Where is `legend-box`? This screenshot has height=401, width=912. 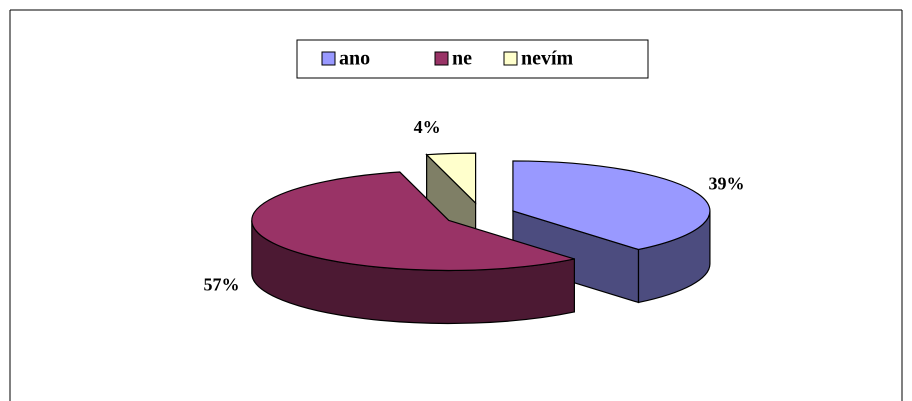
legend-box is located at coordinates (472, 59).